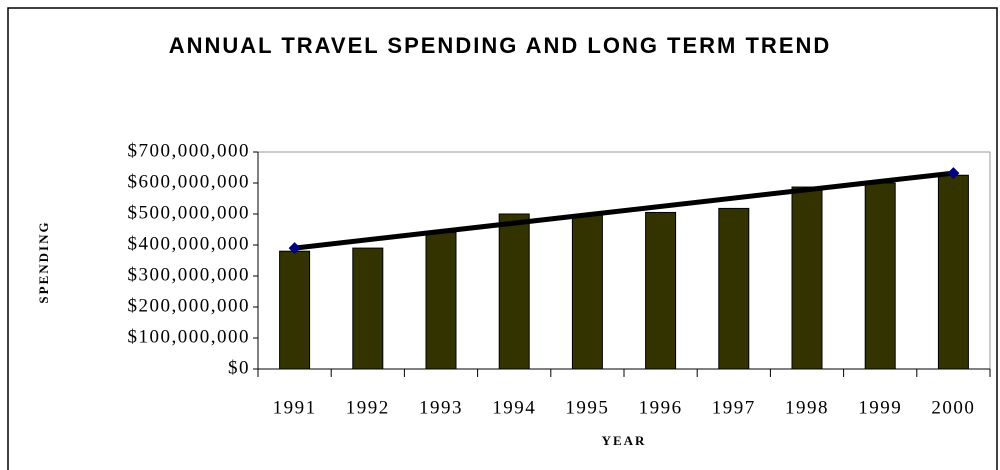 Image resolution: width=1000 pixels, height=470 pixels. What do you see at coordinates (189, 305) in the screenshot?
I see `y-tick-label: $200,000,000` at bounding box center [189, 305].